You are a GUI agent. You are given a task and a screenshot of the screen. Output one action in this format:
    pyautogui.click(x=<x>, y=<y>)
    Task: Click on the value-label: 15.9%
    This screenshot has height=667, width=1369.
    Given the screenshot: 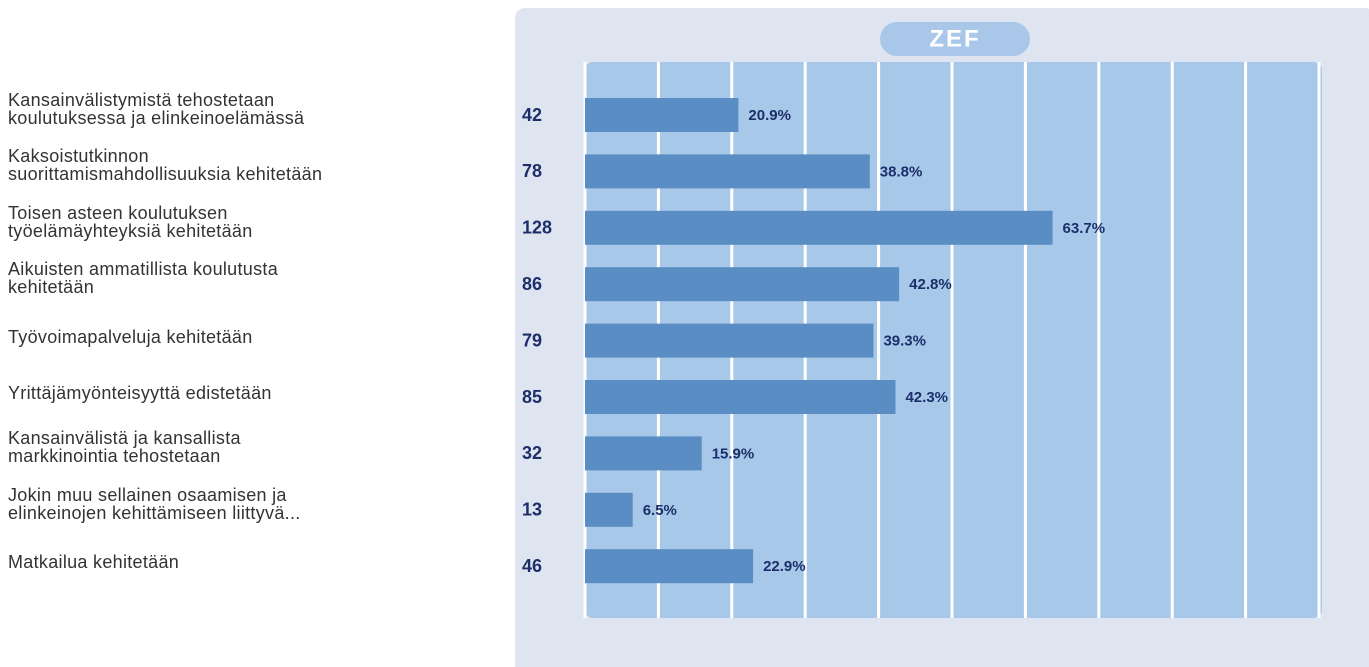 What is the action you would take?
    pyautogui.click(x=733, y=453)
    